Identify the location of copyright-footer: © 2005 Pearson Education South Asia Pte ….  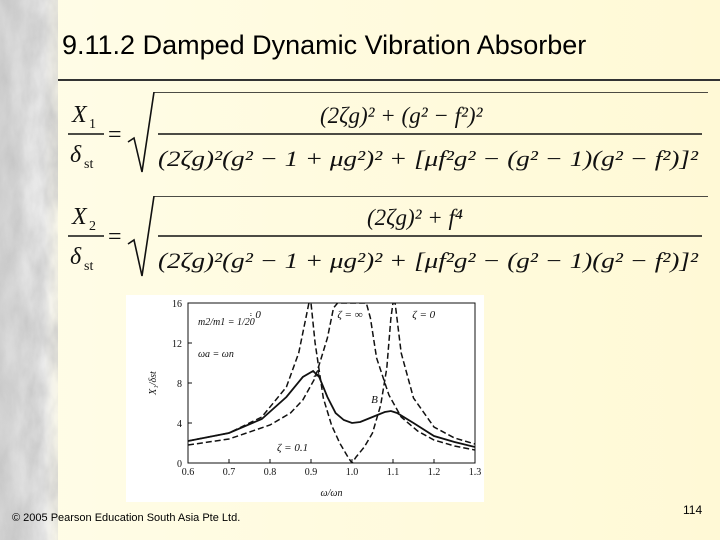
(126, 518).